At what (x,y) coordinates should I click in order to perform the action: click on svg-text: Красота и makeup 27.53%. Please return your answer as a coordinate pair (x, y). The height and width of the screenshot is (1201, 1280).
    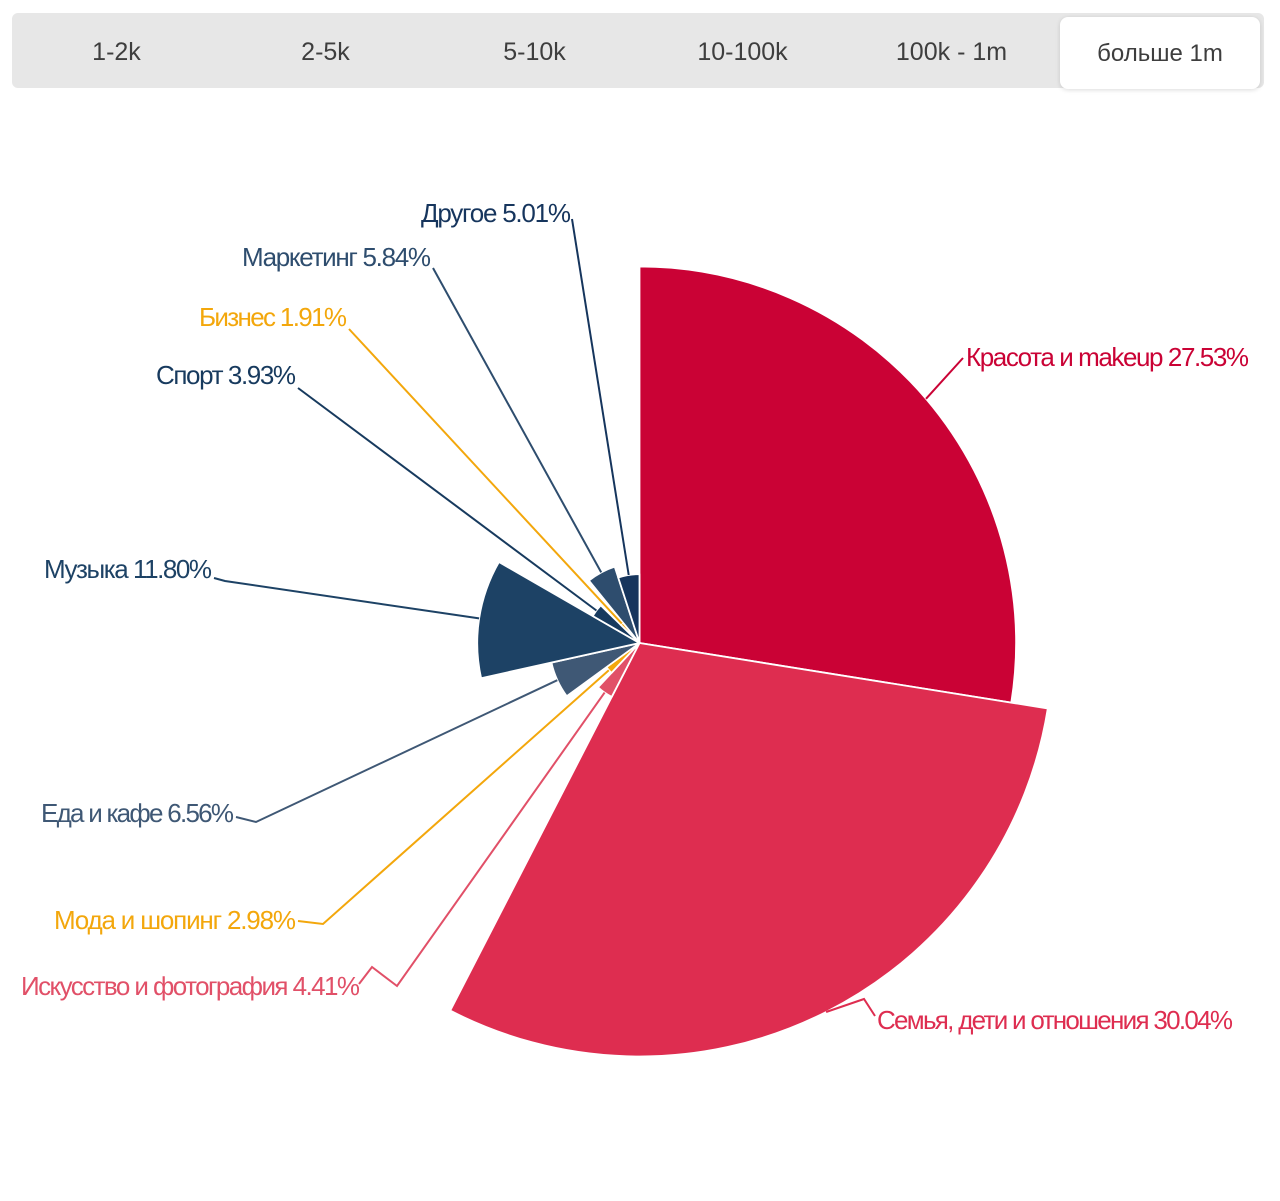
    Looking at the image, I should click on (1107, 357).